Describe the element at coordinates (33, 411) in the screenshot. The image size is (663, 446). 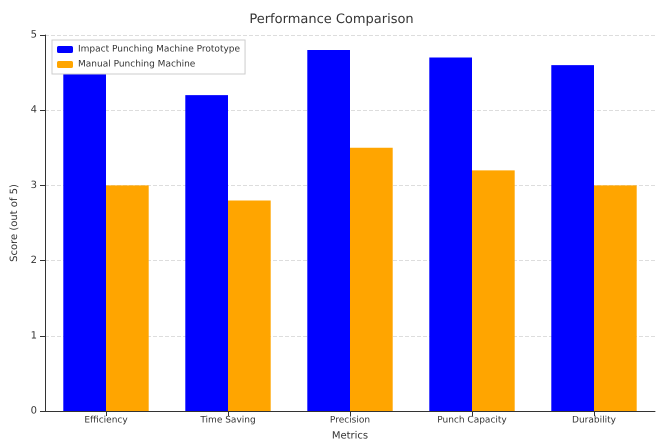
I see `y-tick-label: 0` at that location.